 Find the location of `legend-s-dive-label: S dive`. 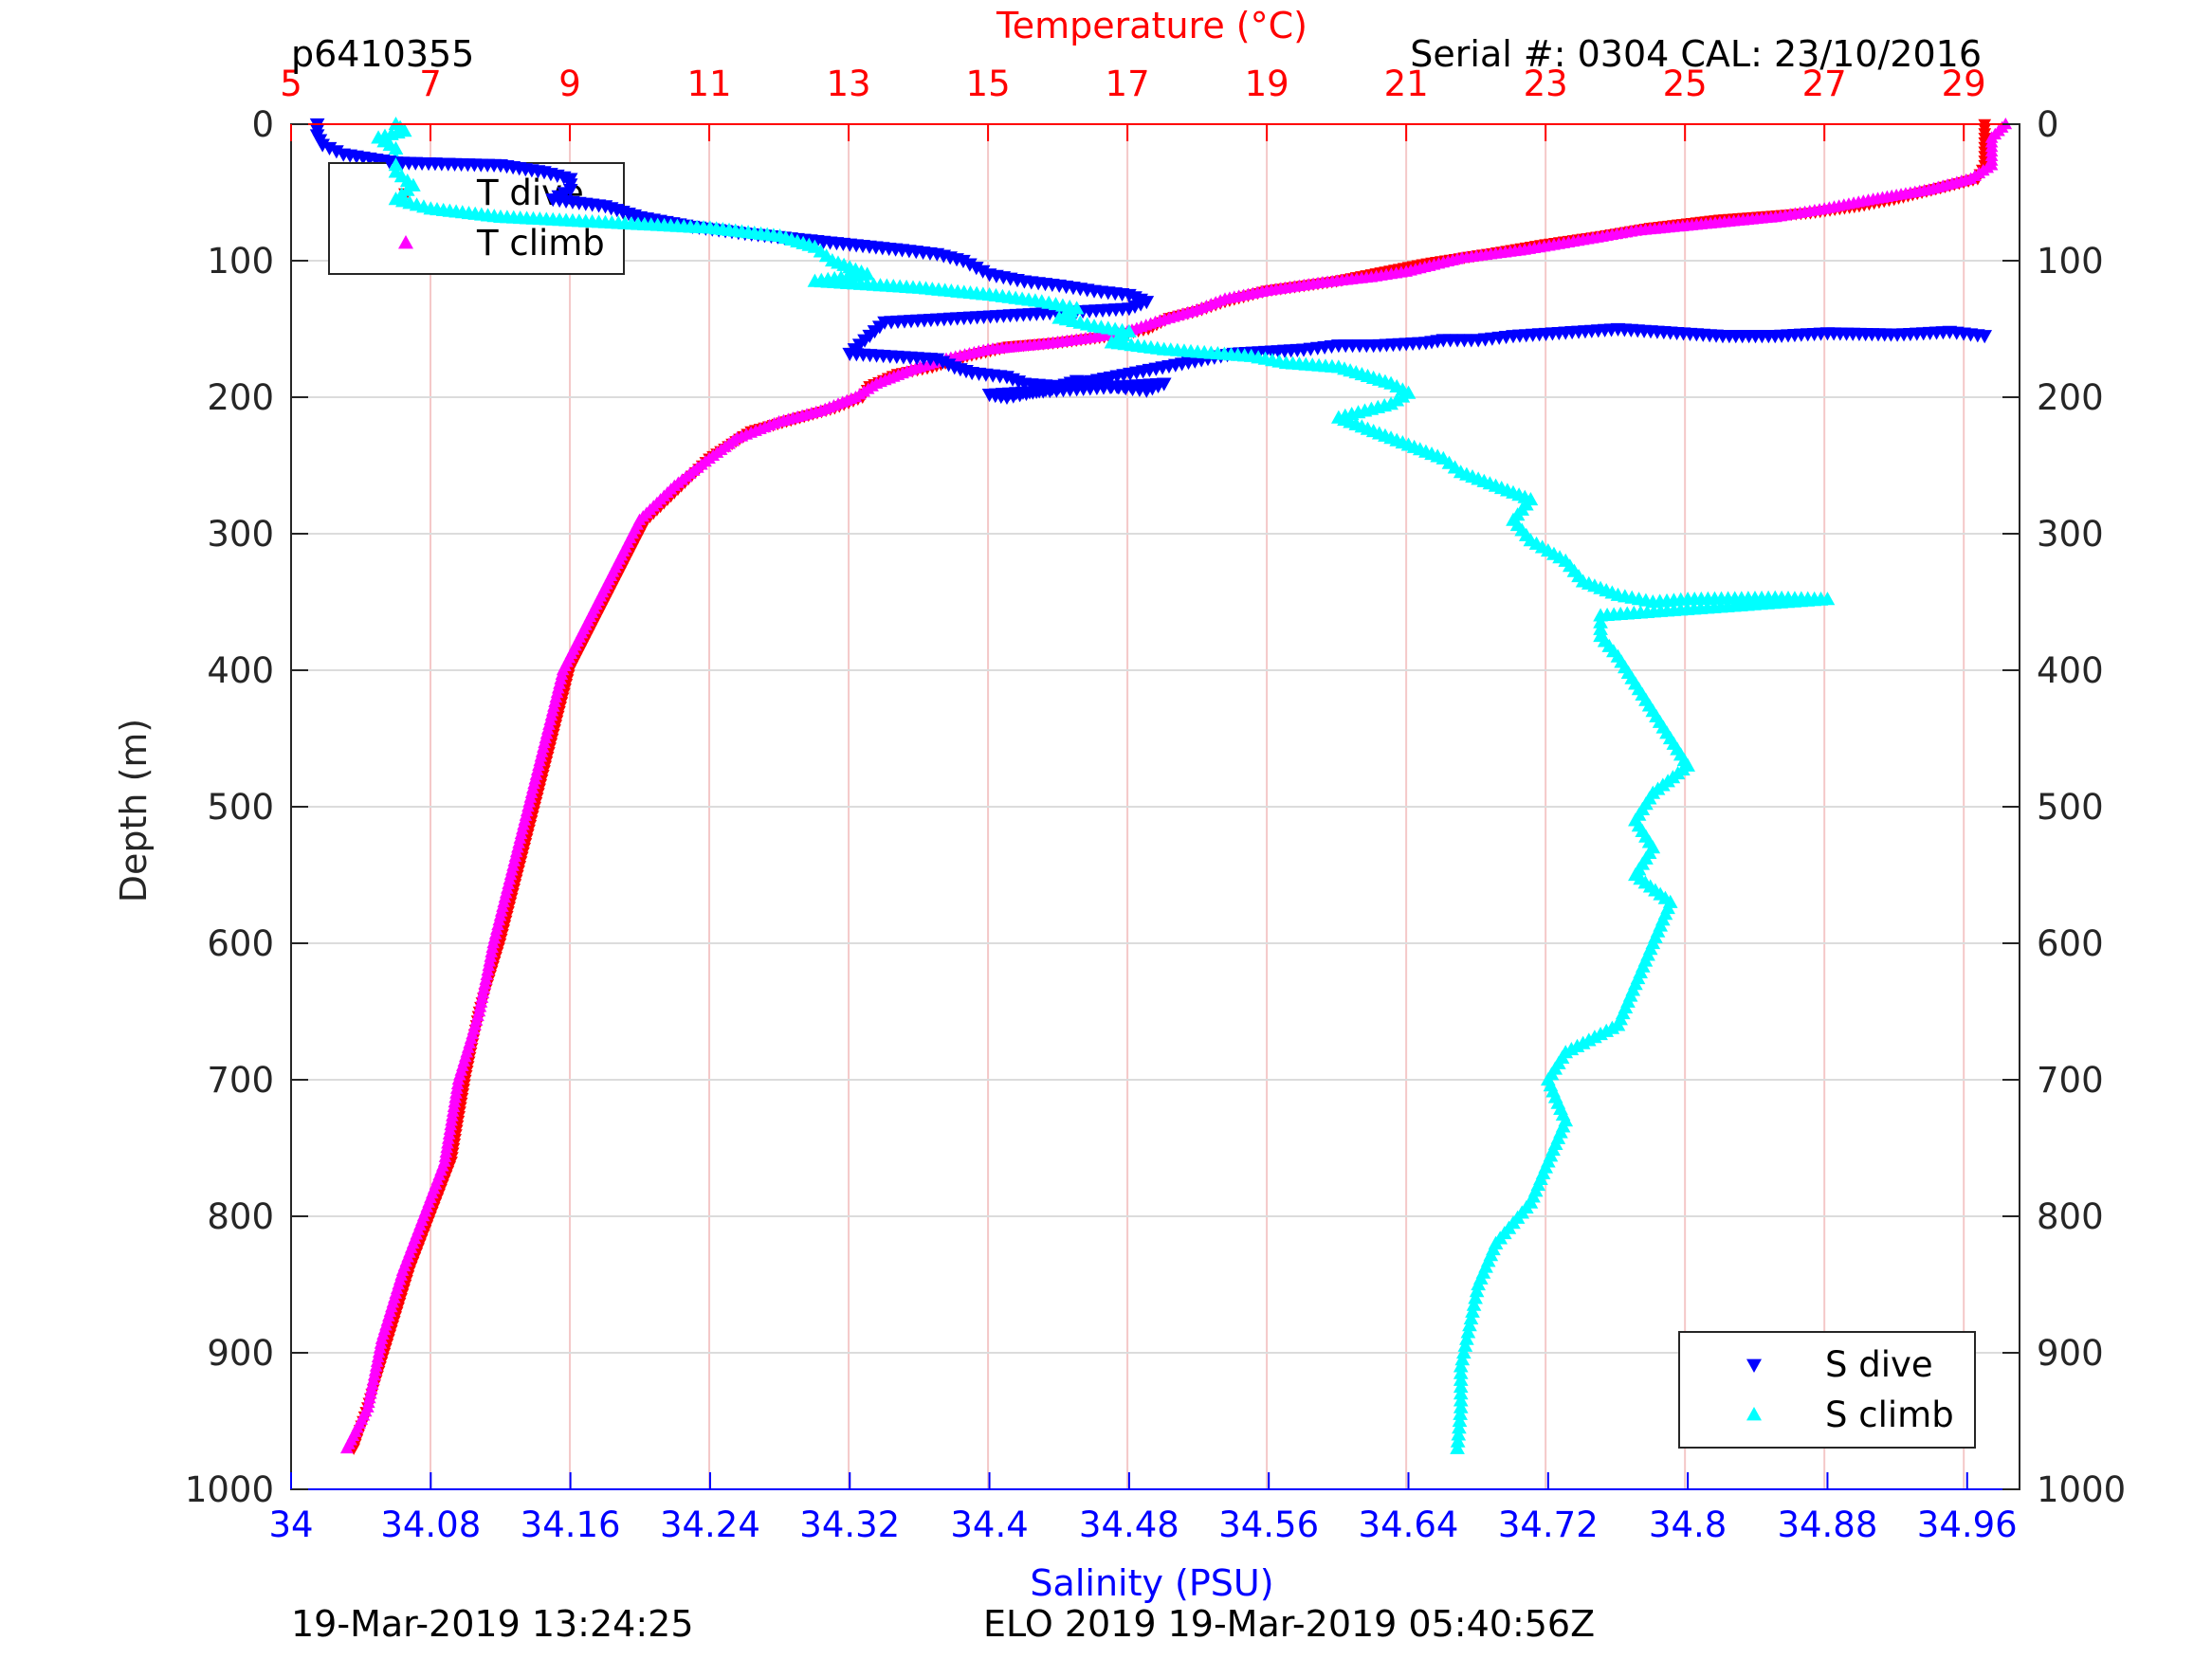

legend-s-dive-label: S dive is located at coordinates (1879, 1364).